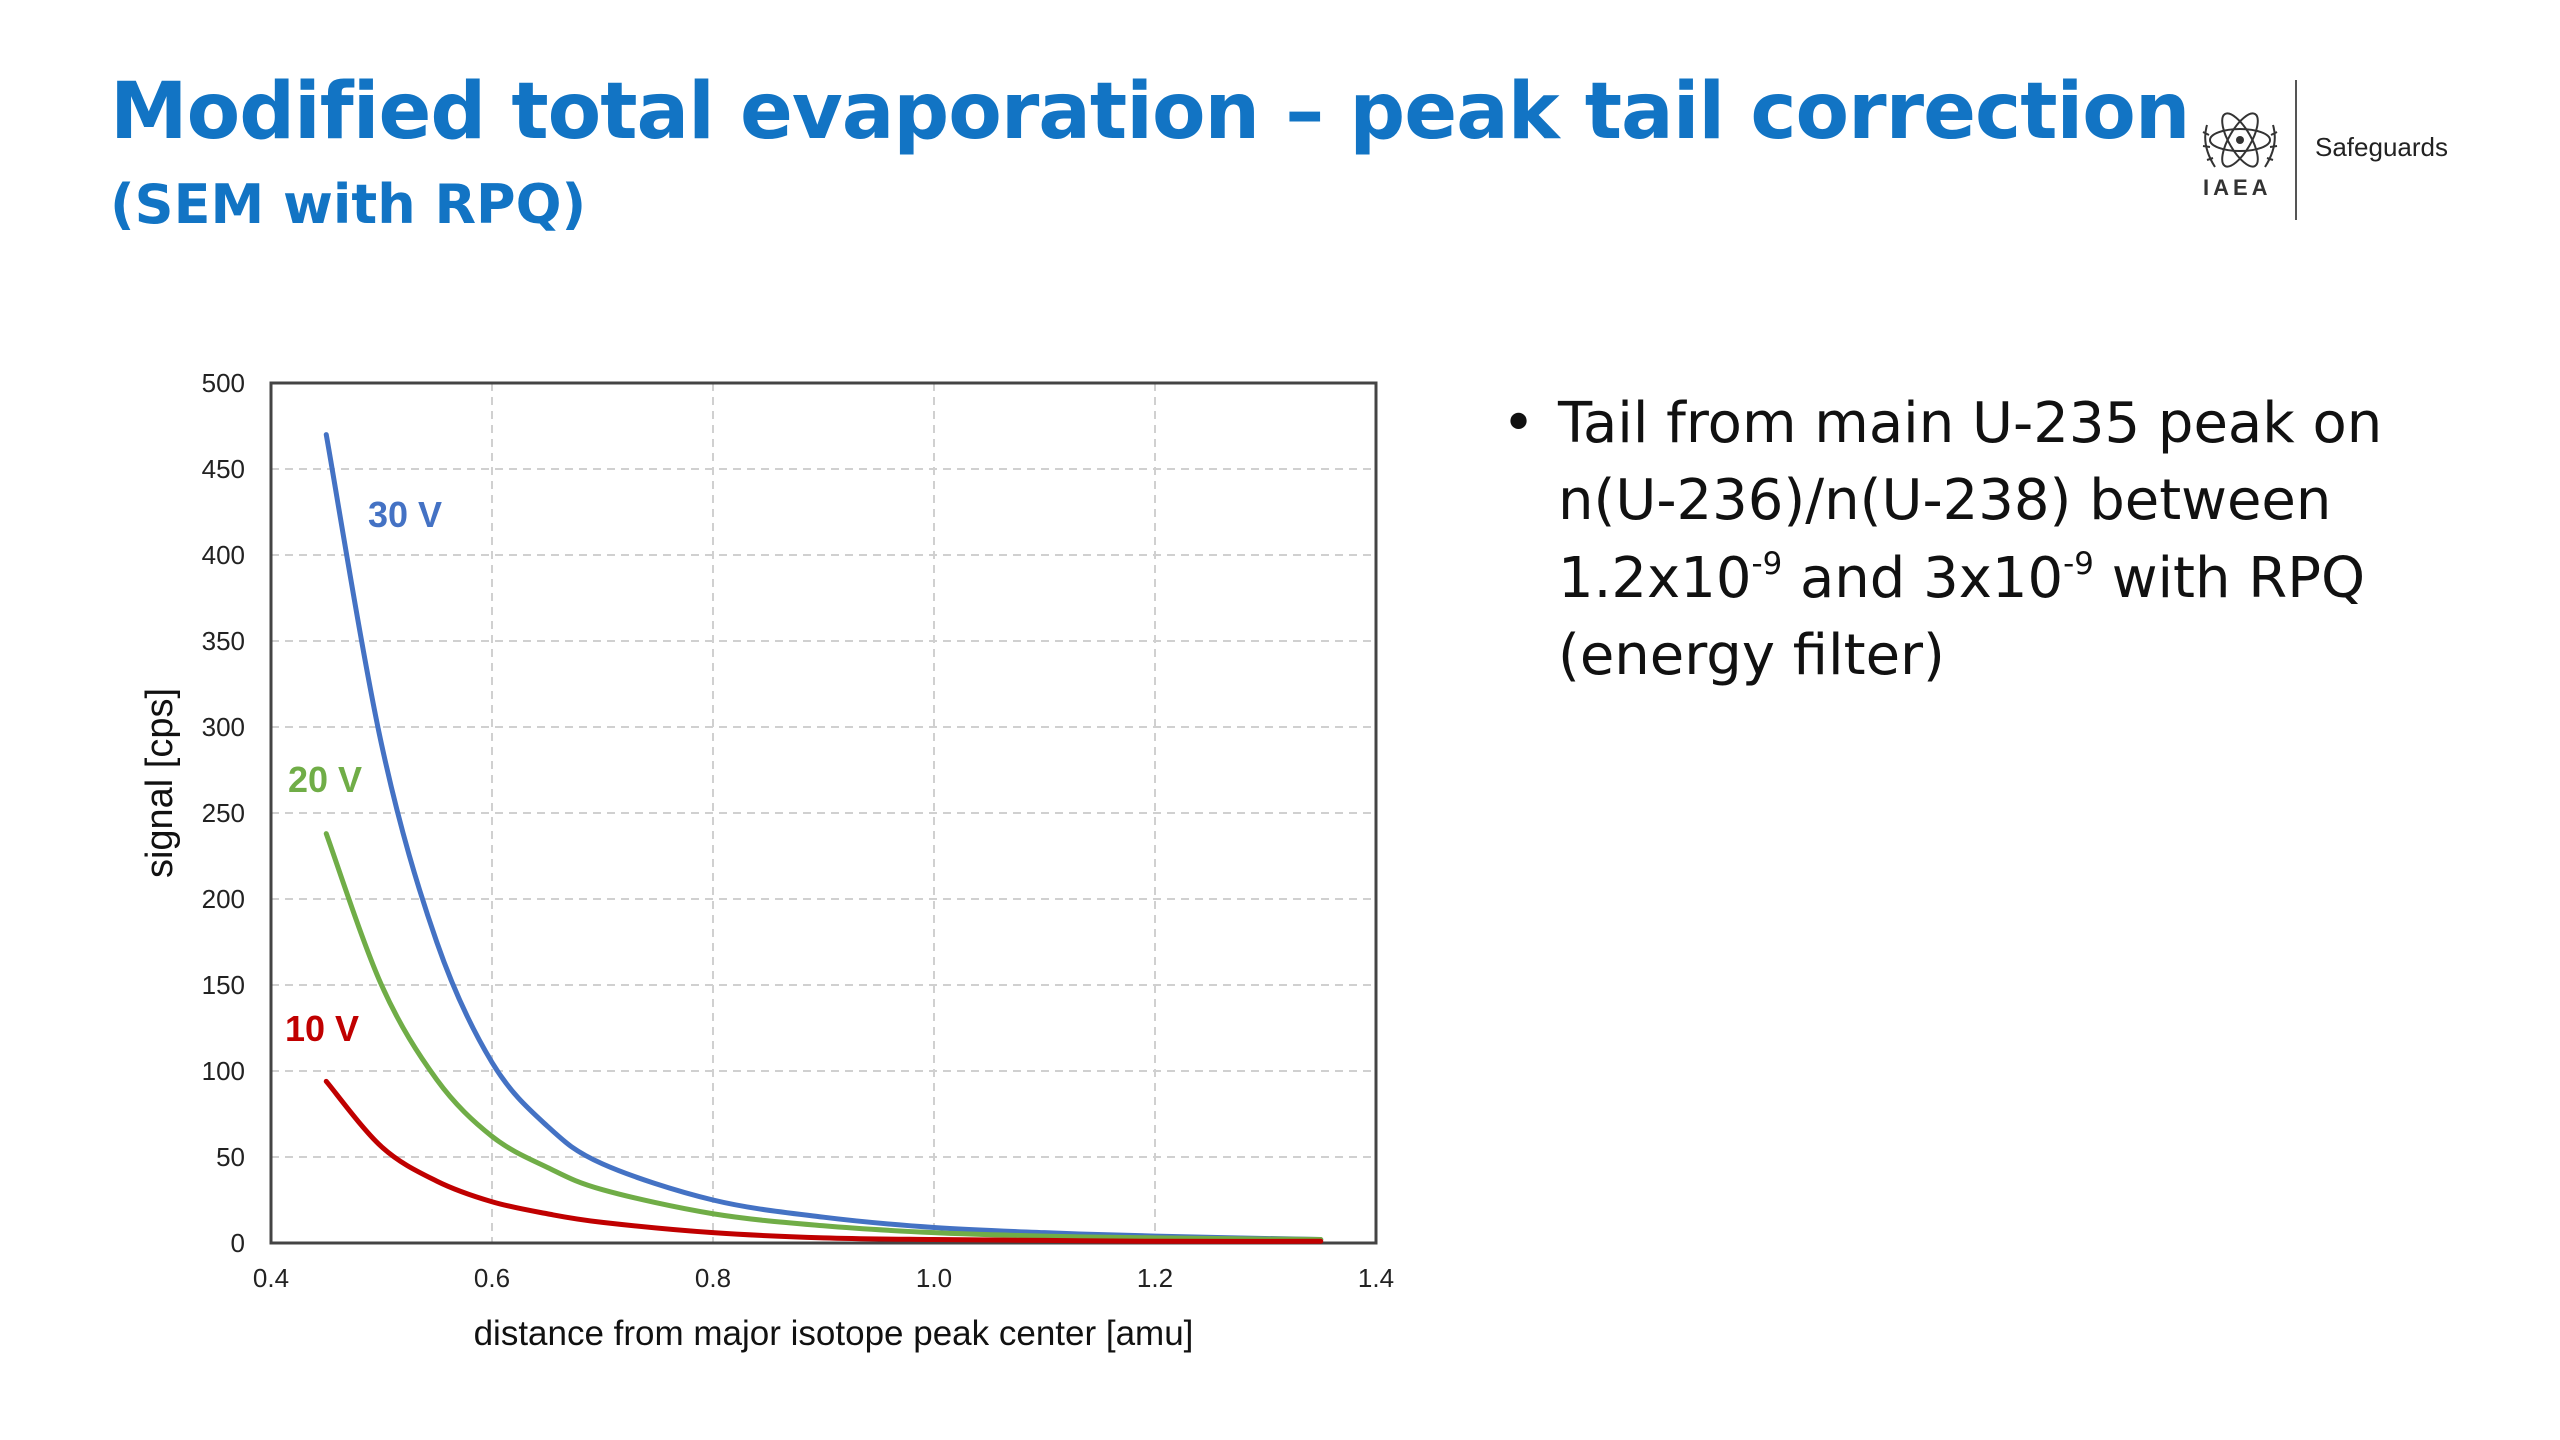  What do you see at coordinates (160, 783) in the screenshot?
I see `y-axis-label: signal [cps]` at bounding box center [160, 783].